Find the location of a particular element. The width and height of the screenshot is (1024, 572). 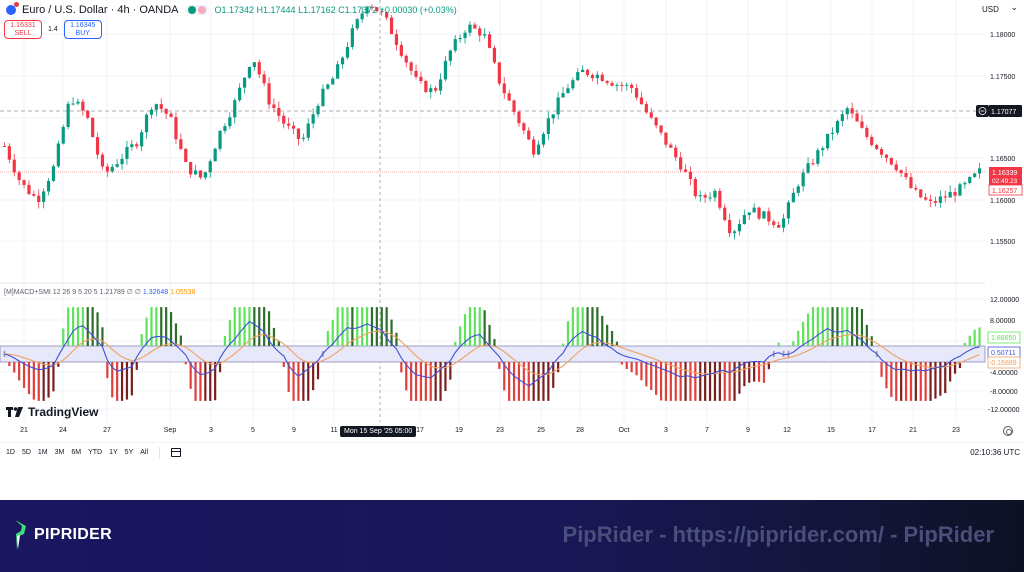

tradingview-wordmark: TradingView is located at coordinates (63, 412).